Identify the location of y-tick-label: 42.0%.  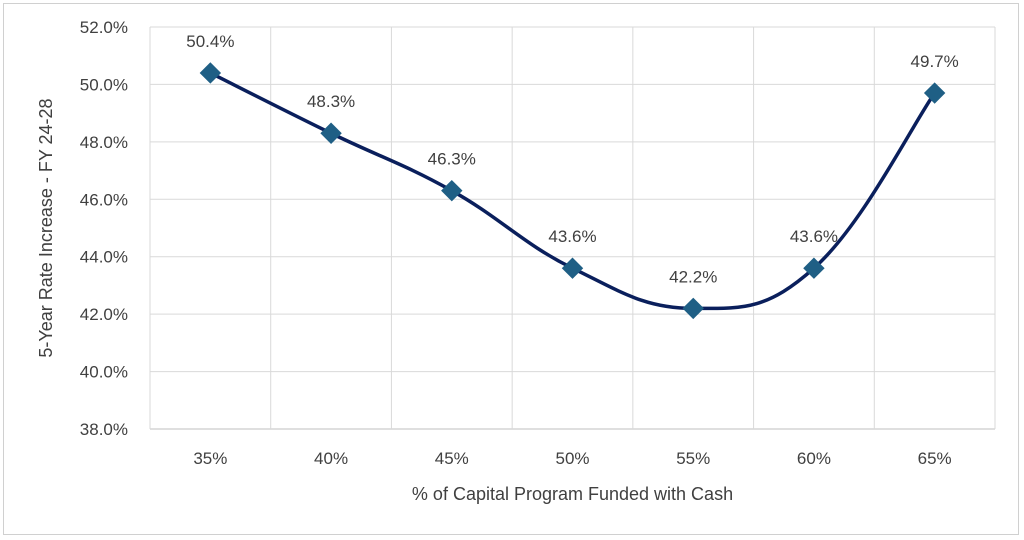
(104, 314).